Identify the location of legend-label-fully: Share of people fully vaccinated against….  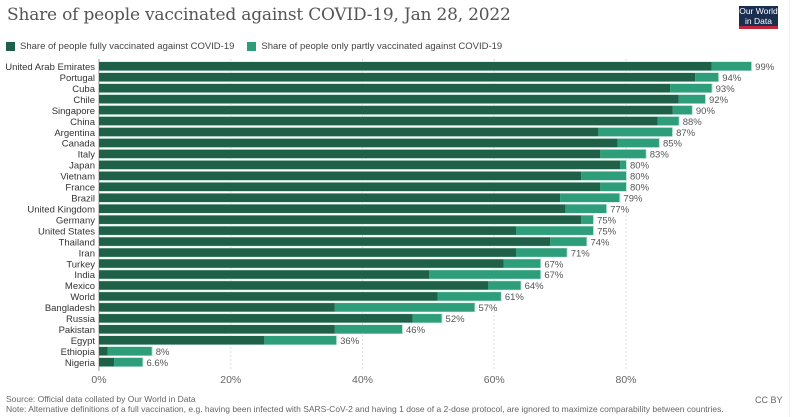
(127, 46).